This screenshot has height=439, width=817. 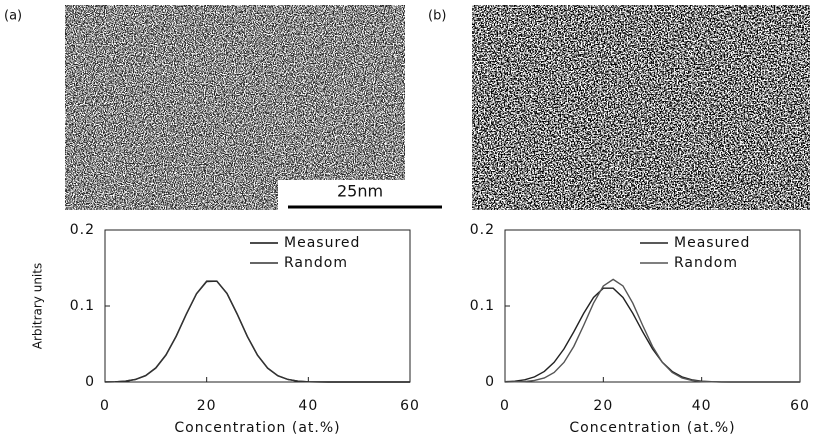 What do you see at coordinates (38, 306) in the screenshot?
I see `y-axis-label: Arbitrary units` at bounding box center [38, 306].